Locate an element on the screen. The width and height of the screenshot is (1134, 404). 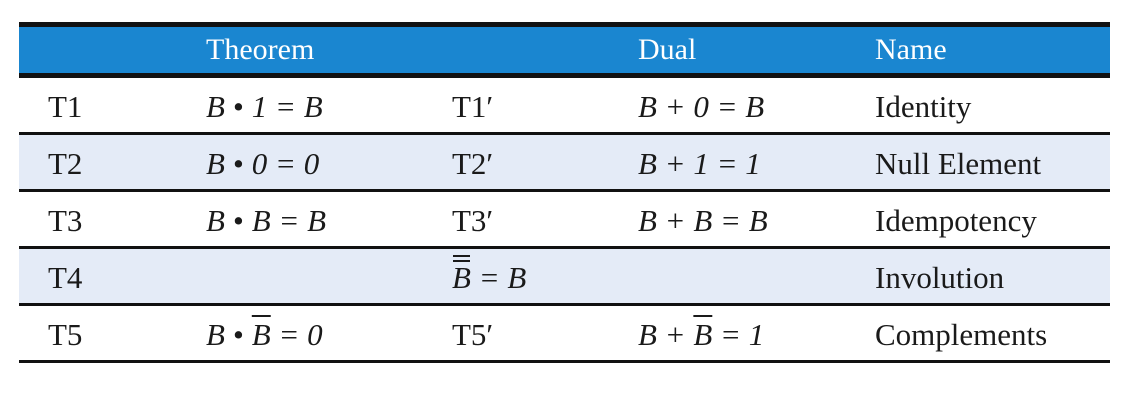
table-row: T1 B • 1 = B T1′ B + 0 = B Identity is located at coordinates (564, 106).